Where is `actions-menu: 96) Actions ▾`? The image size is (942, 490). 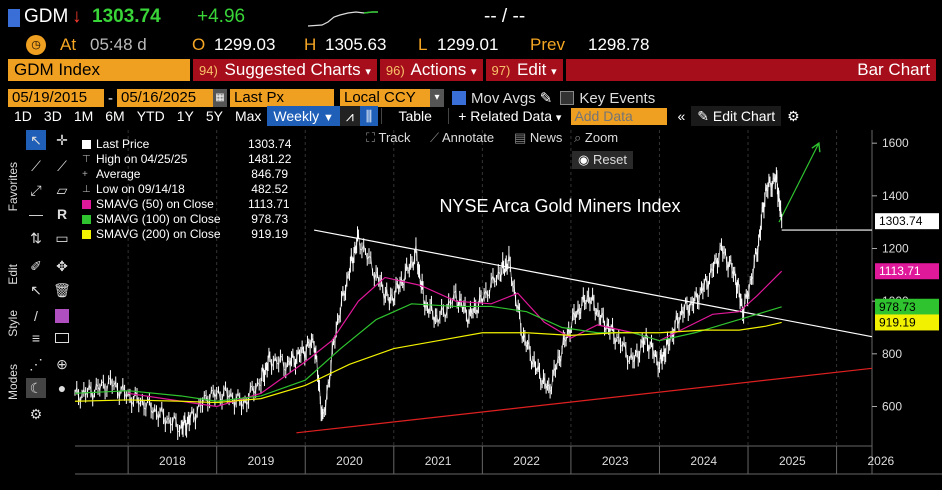
actions-menu: 96) Actions ▾ is located at coordinates (431, 70).